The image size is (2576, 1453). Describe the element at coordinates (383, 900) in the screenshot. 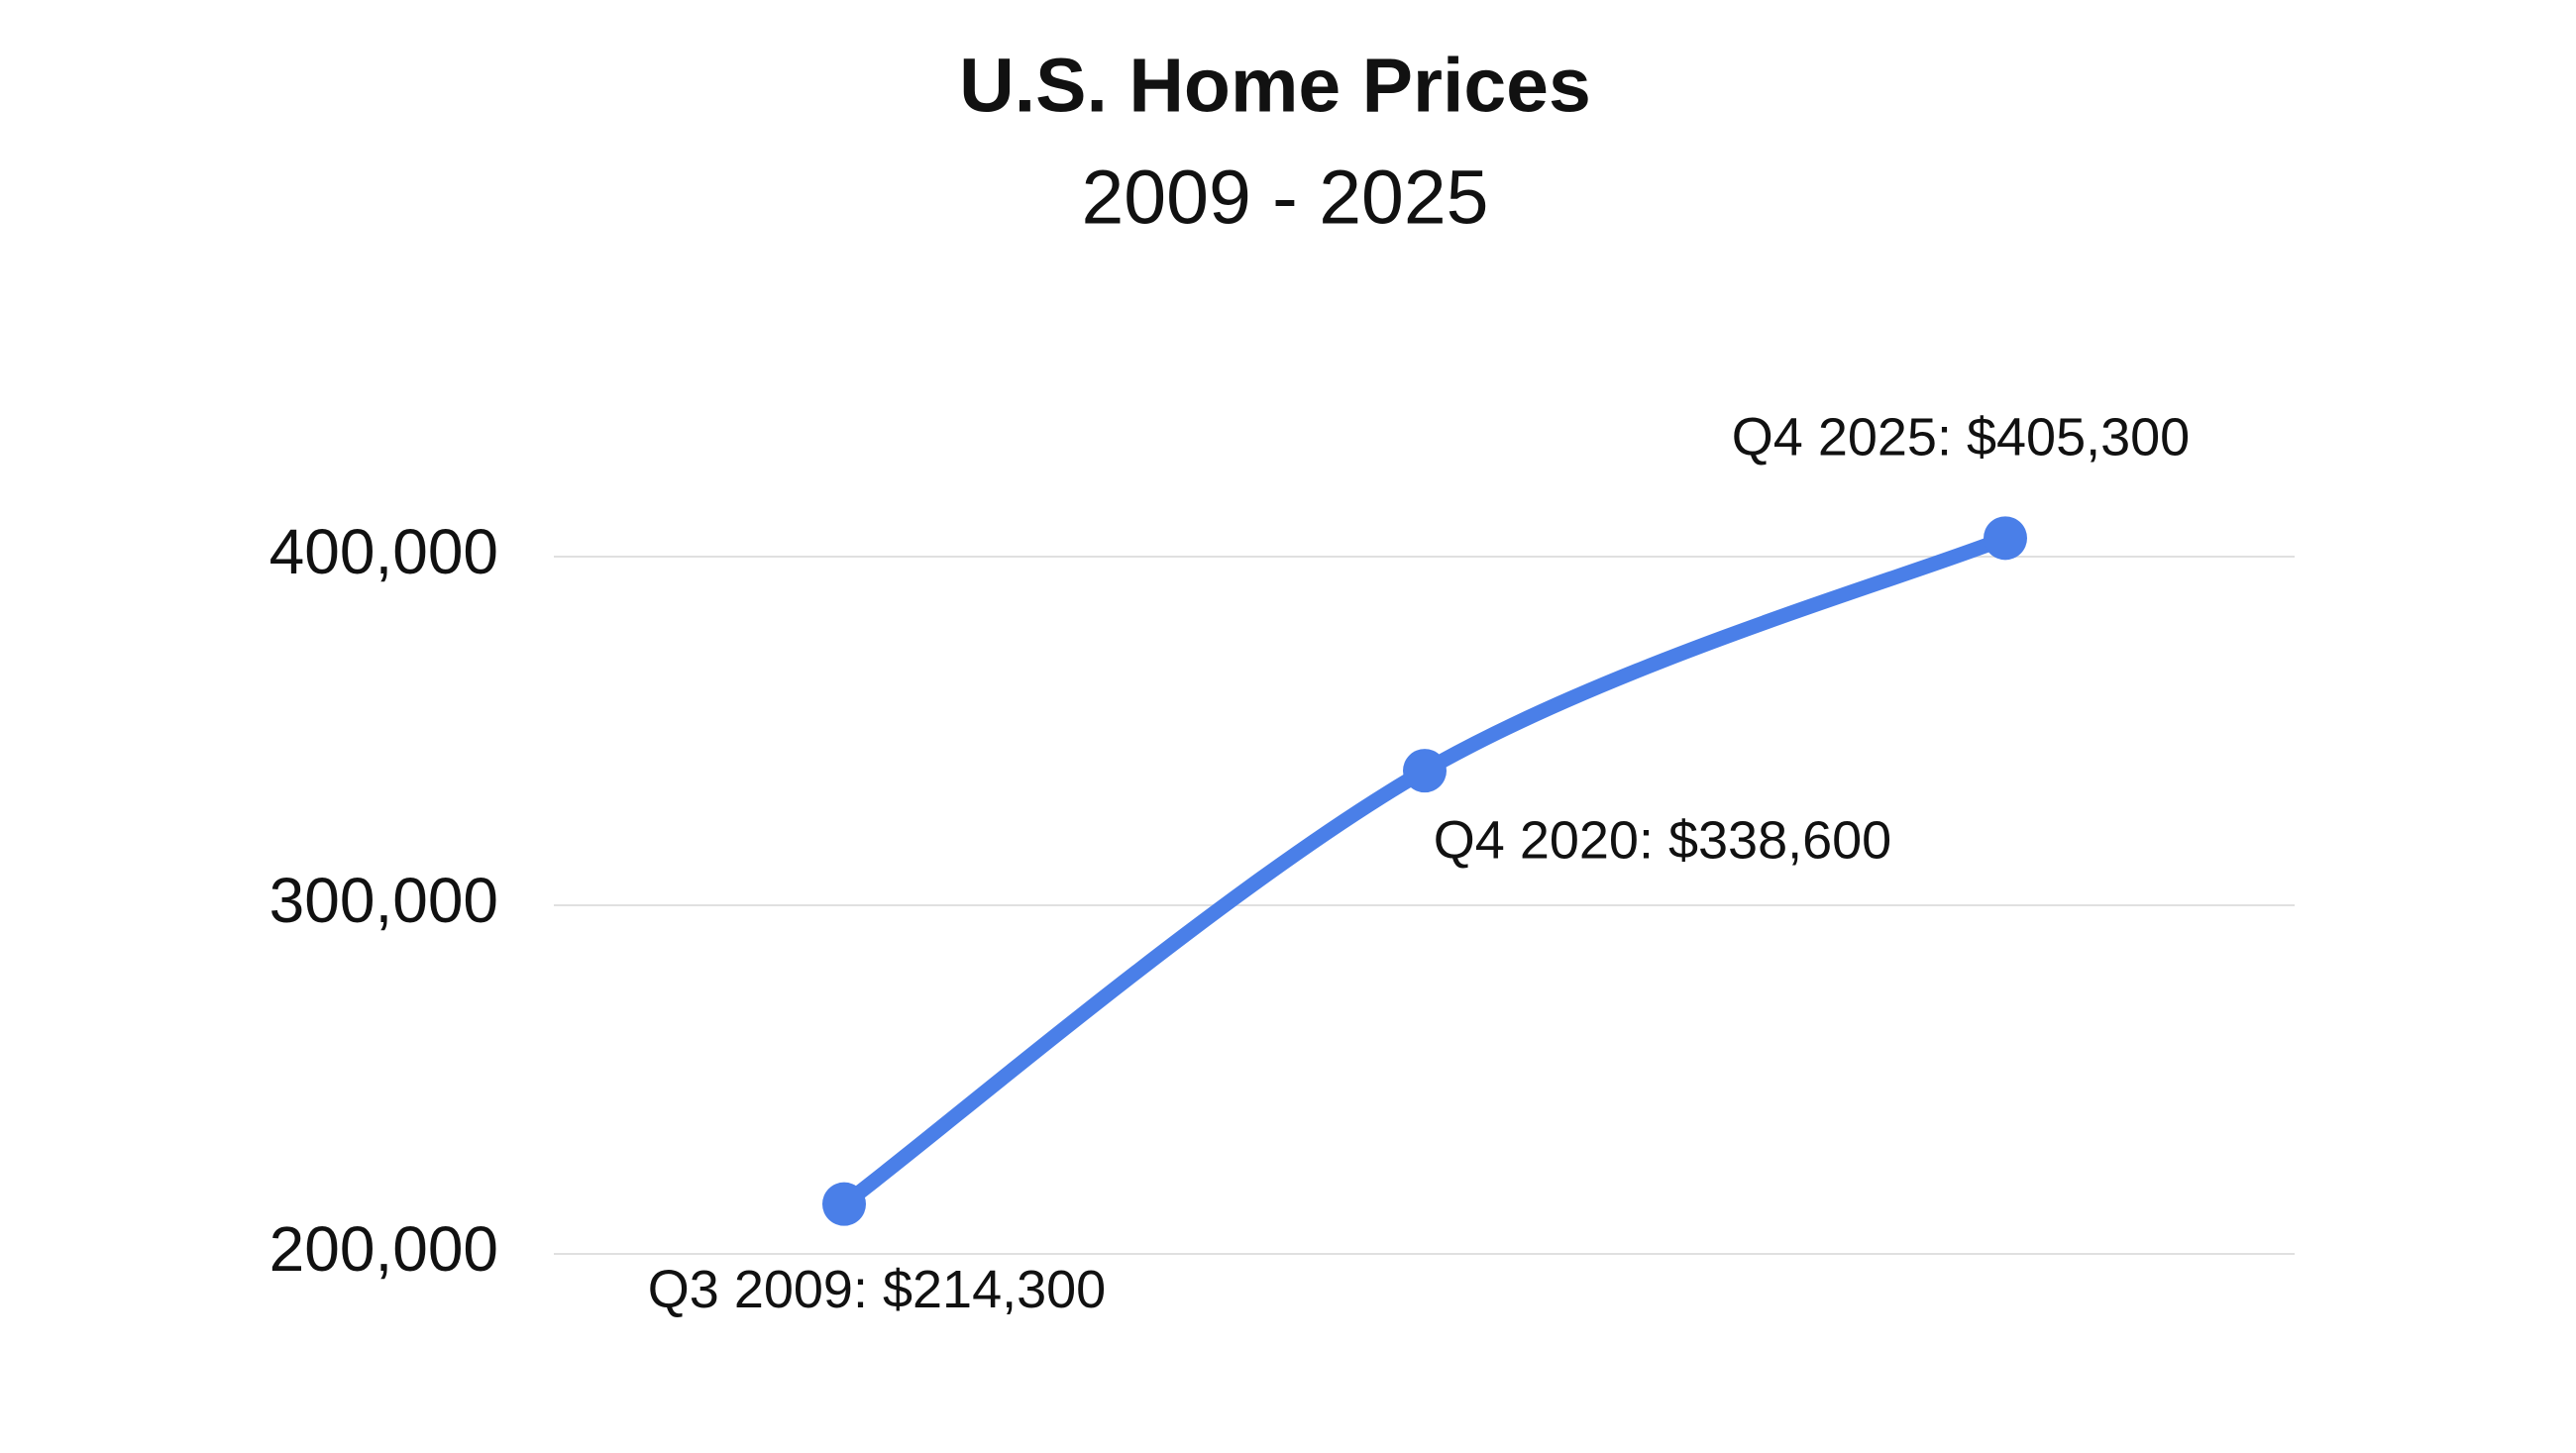

I see `y-tick-label: 300,000` at that location.